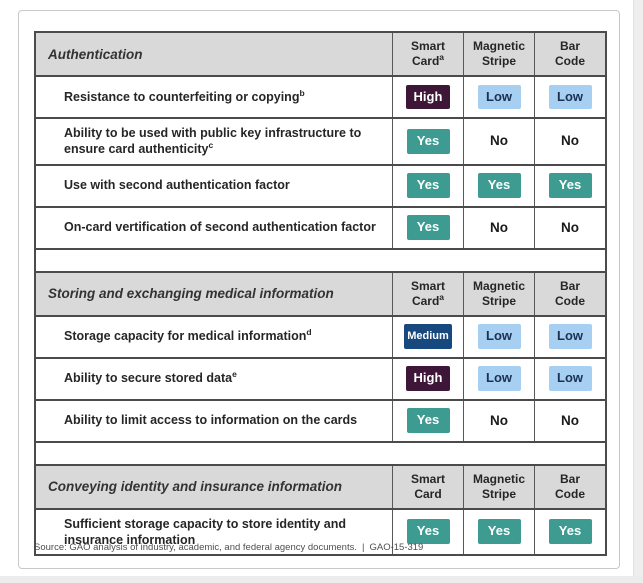 Image resolution: width=643 pixels, height=583 pixels. Describe the element at coordinates (184, 95) in the screenshot. I see `row-label: Resistance to counterfeiting or copyingb` at that location.